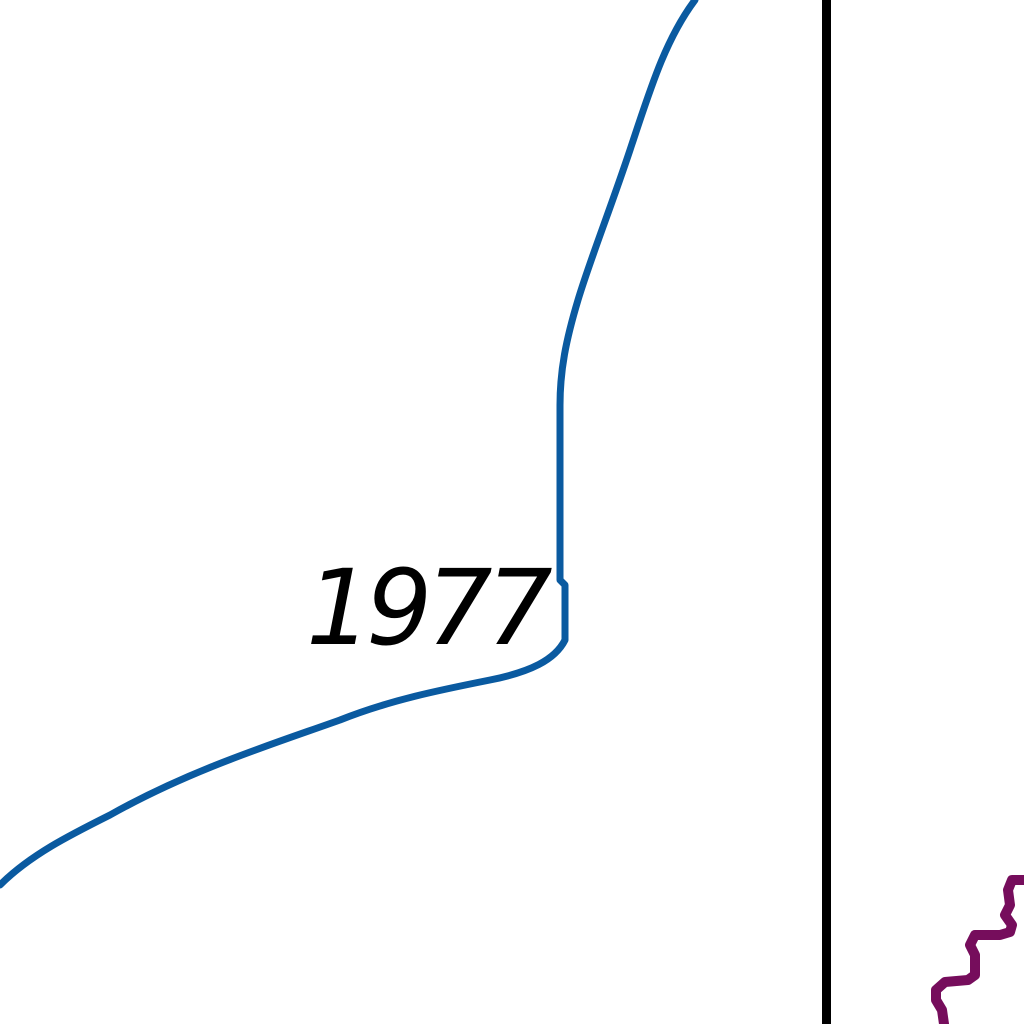 The width and height of the screenshot is (1024, 1024). What do you see at coordinates (826, 512) in the screenshot?
I see `vertical-rule` at bounding box center [826, 512].